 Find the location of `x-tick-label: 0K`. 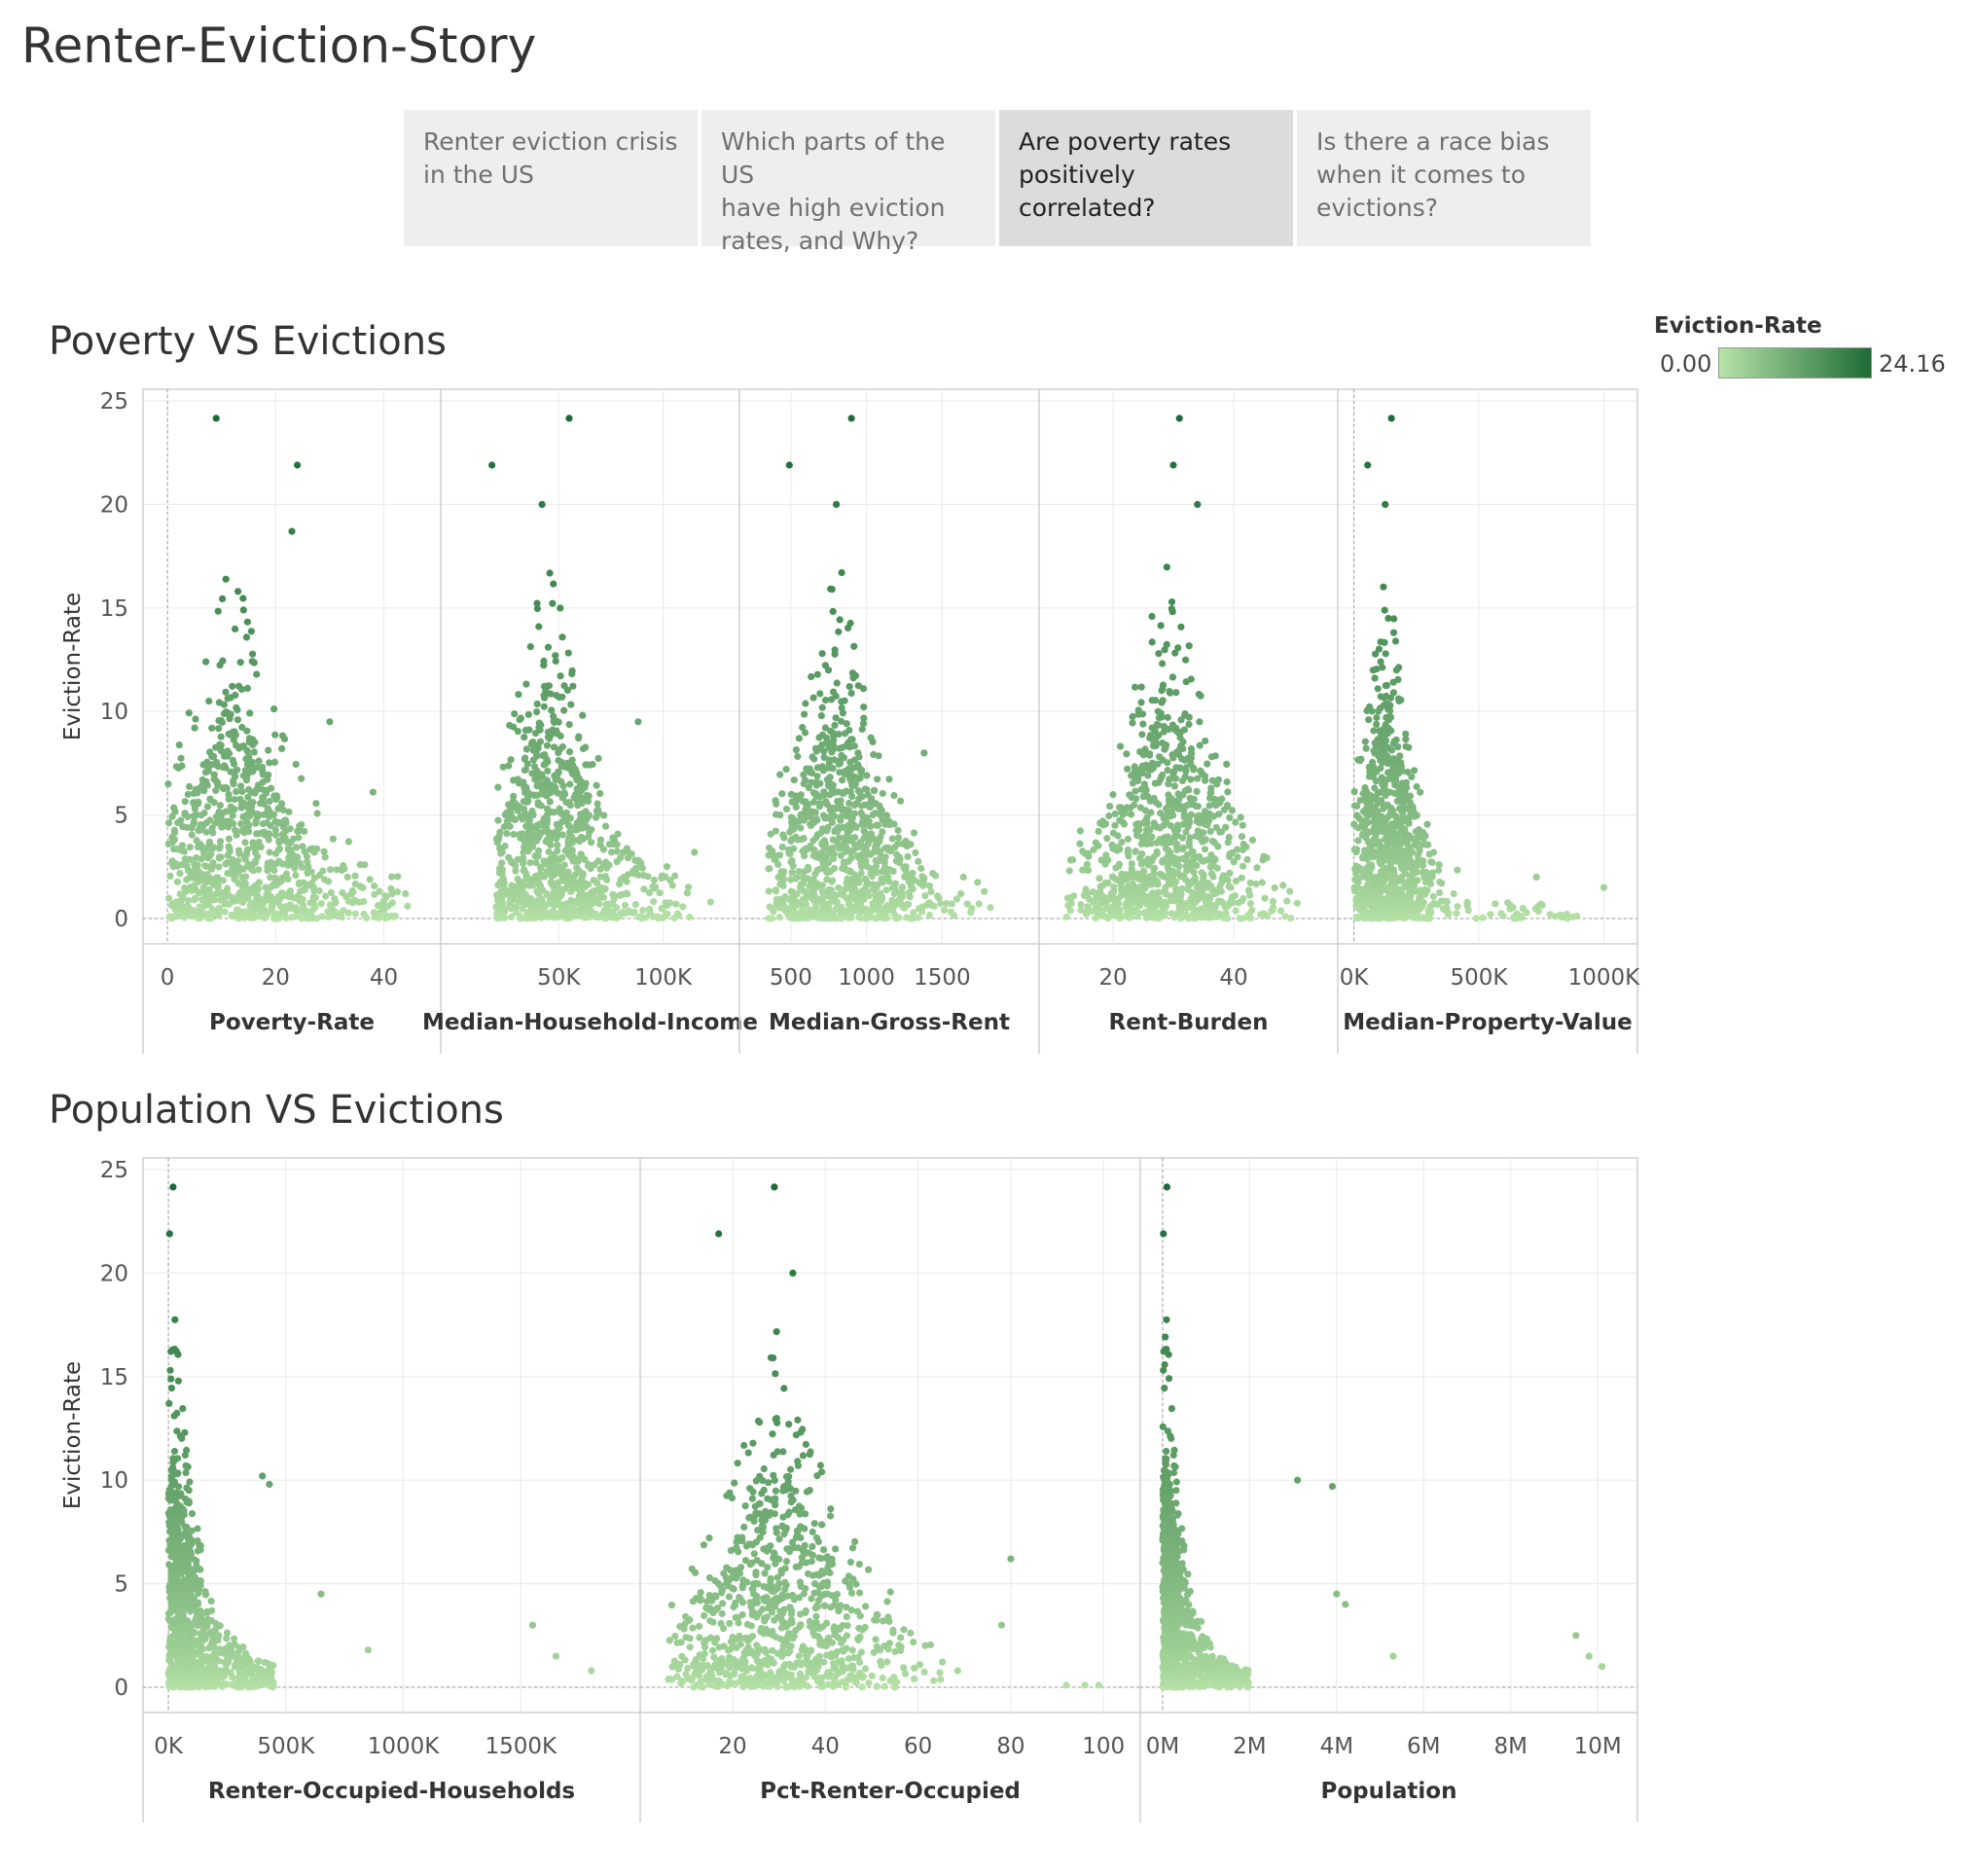

x-tick-label: 0K is located at coordinates (1355, 978).